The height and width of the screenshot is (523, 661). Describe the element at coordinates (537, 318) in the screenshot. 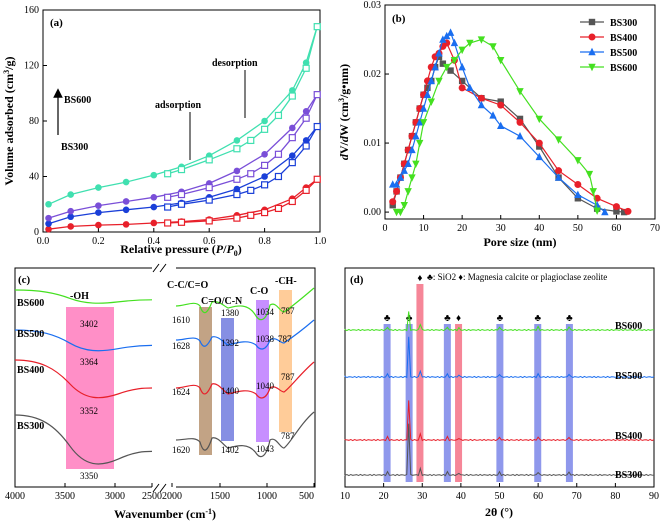

I see `sio2-marker: ♣` at that location.